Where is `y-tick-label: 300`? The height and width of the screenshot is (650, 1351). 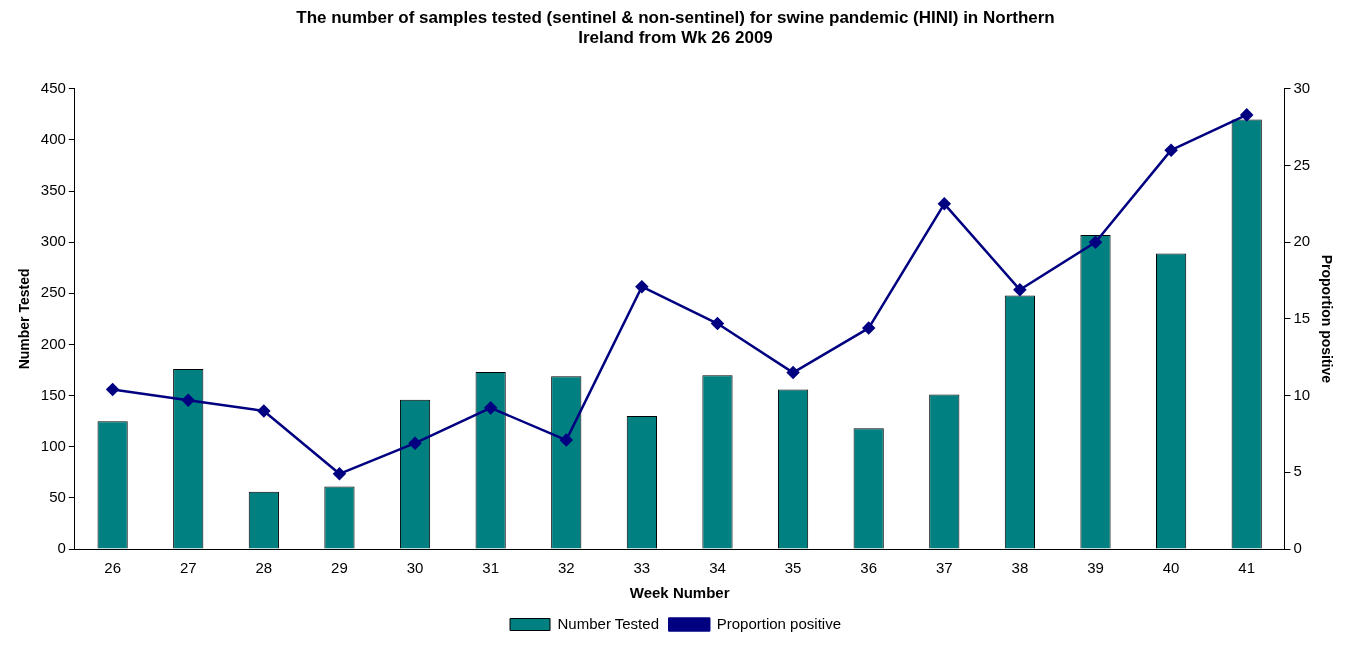 y-tick-label: 300 is located at coordinates (53, 241).